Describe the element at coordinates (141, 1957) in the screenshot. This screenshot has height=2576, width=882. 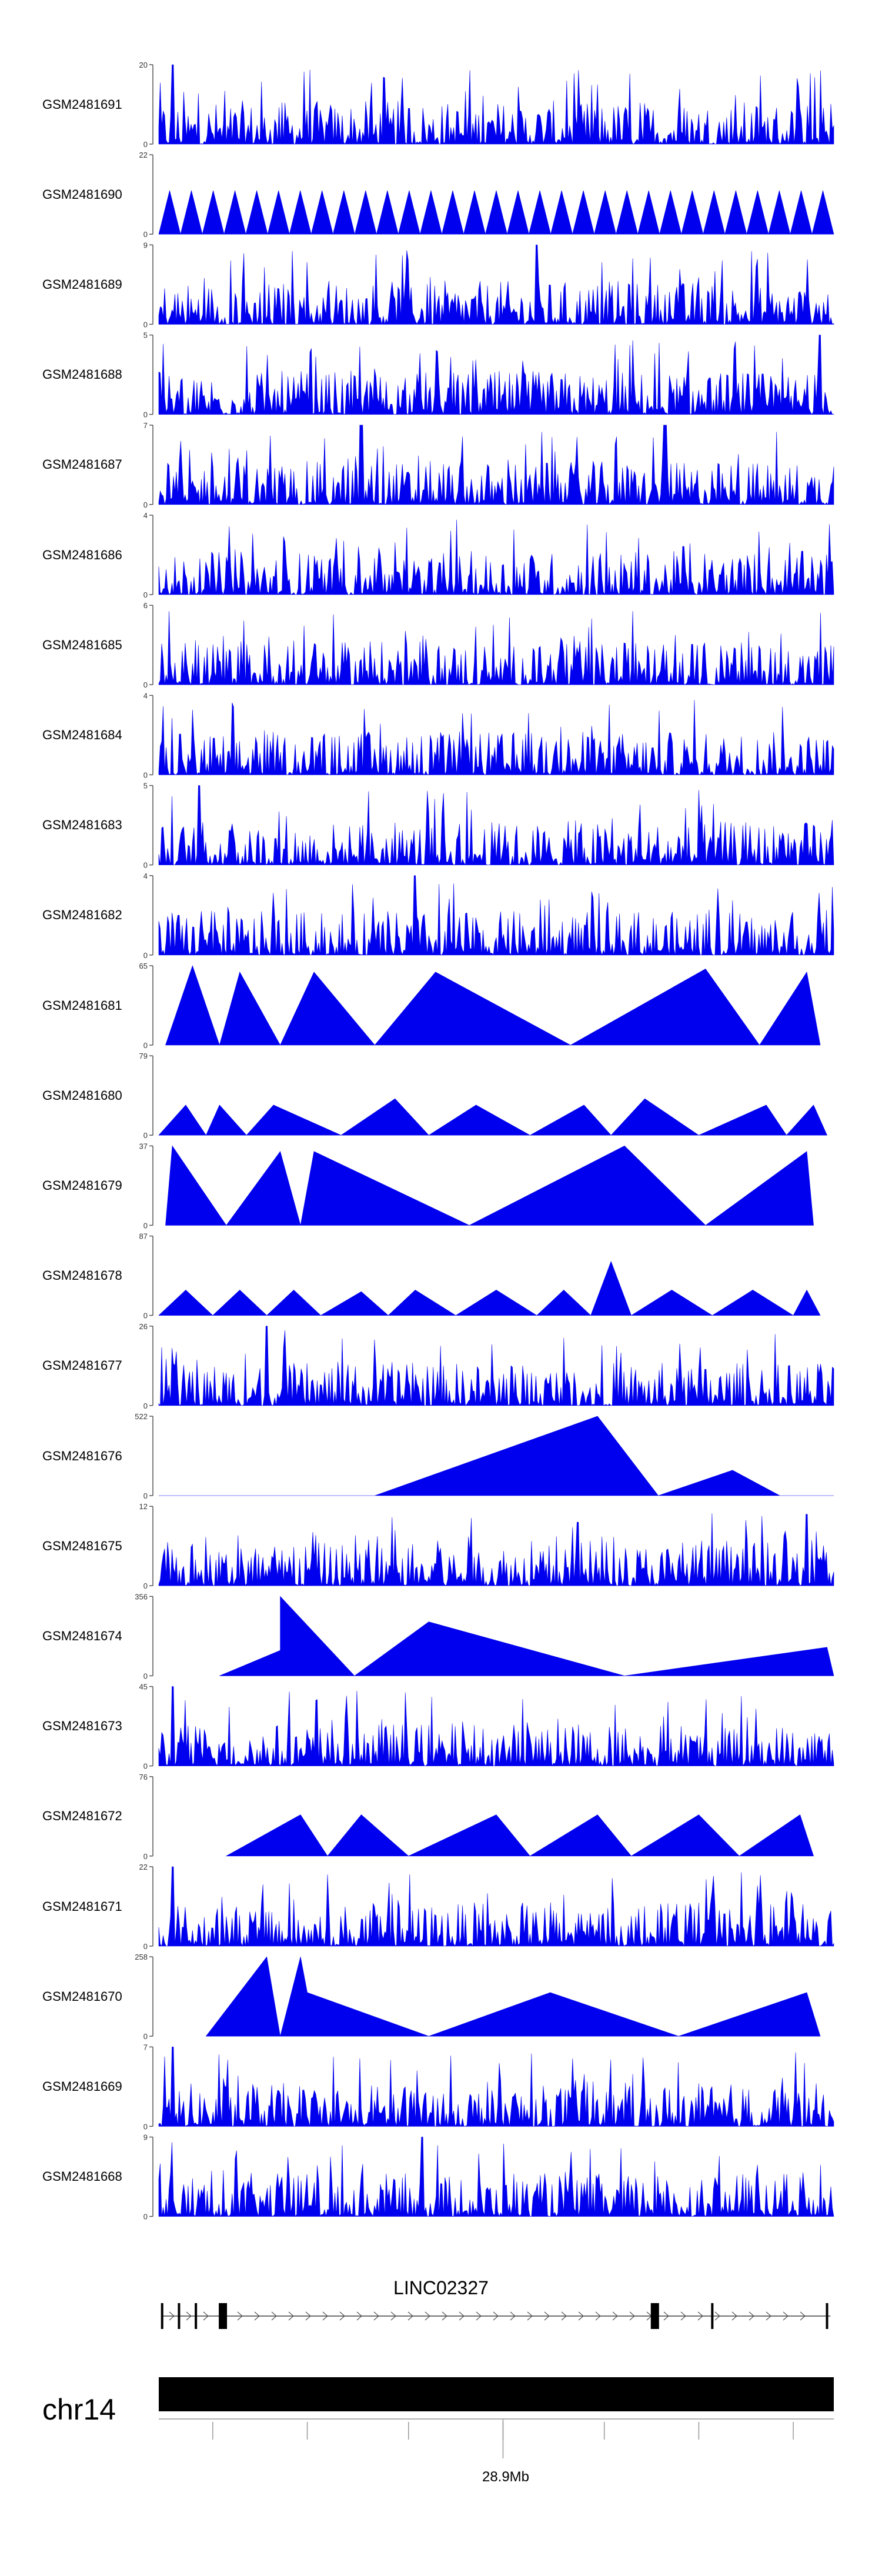
I see `y-max-label: 258` at that location.